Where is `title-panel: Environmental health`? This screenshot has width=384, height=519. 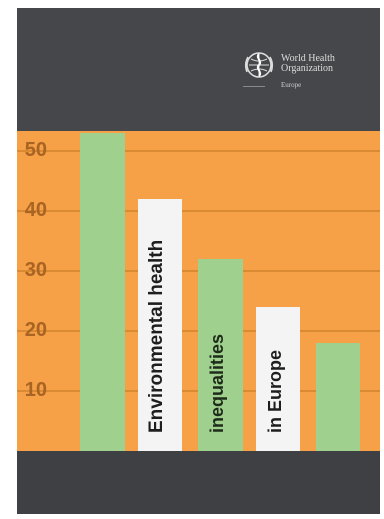 title-panel: Environmental health is located at coordinates (160, 325).